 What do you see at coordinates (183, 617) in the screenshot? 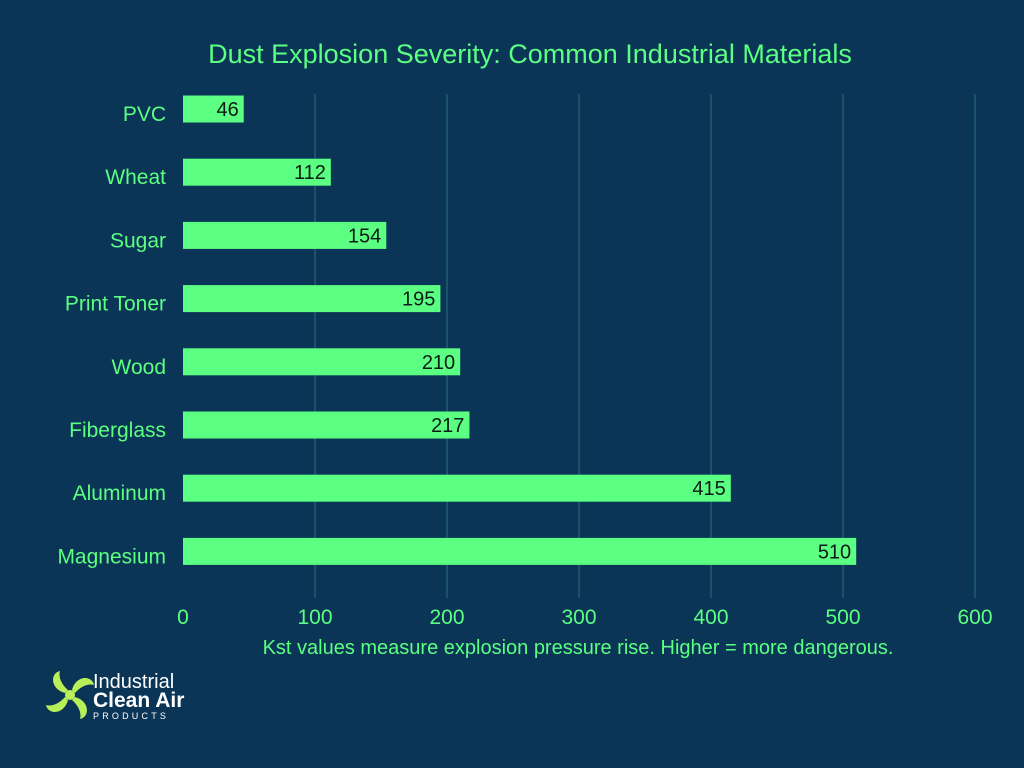
I see `x-tick-label: 0` at bounding box center [183, 617].